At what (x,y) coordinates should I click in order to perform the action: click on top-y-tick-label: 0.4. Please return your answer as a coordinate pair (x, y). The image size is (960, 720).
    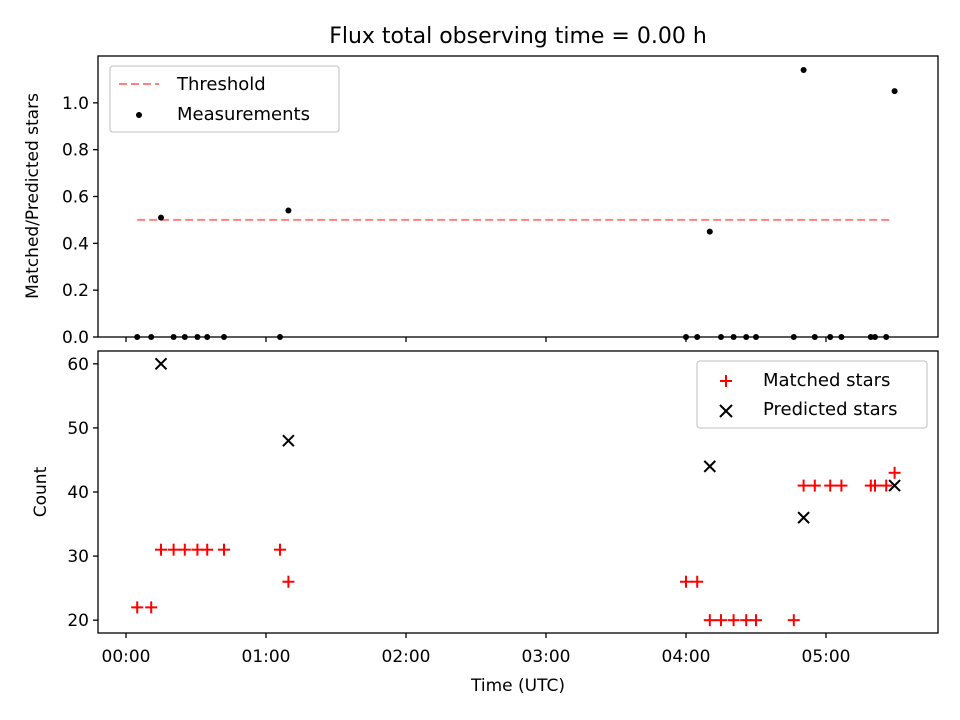
    Looking at the image, I should click on (75, 244).